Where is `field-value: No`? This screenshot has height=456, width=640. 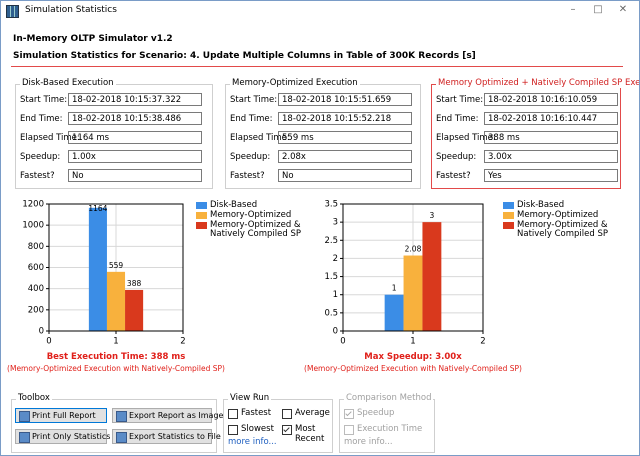 field-value: No is located at coordinates (135, 175).